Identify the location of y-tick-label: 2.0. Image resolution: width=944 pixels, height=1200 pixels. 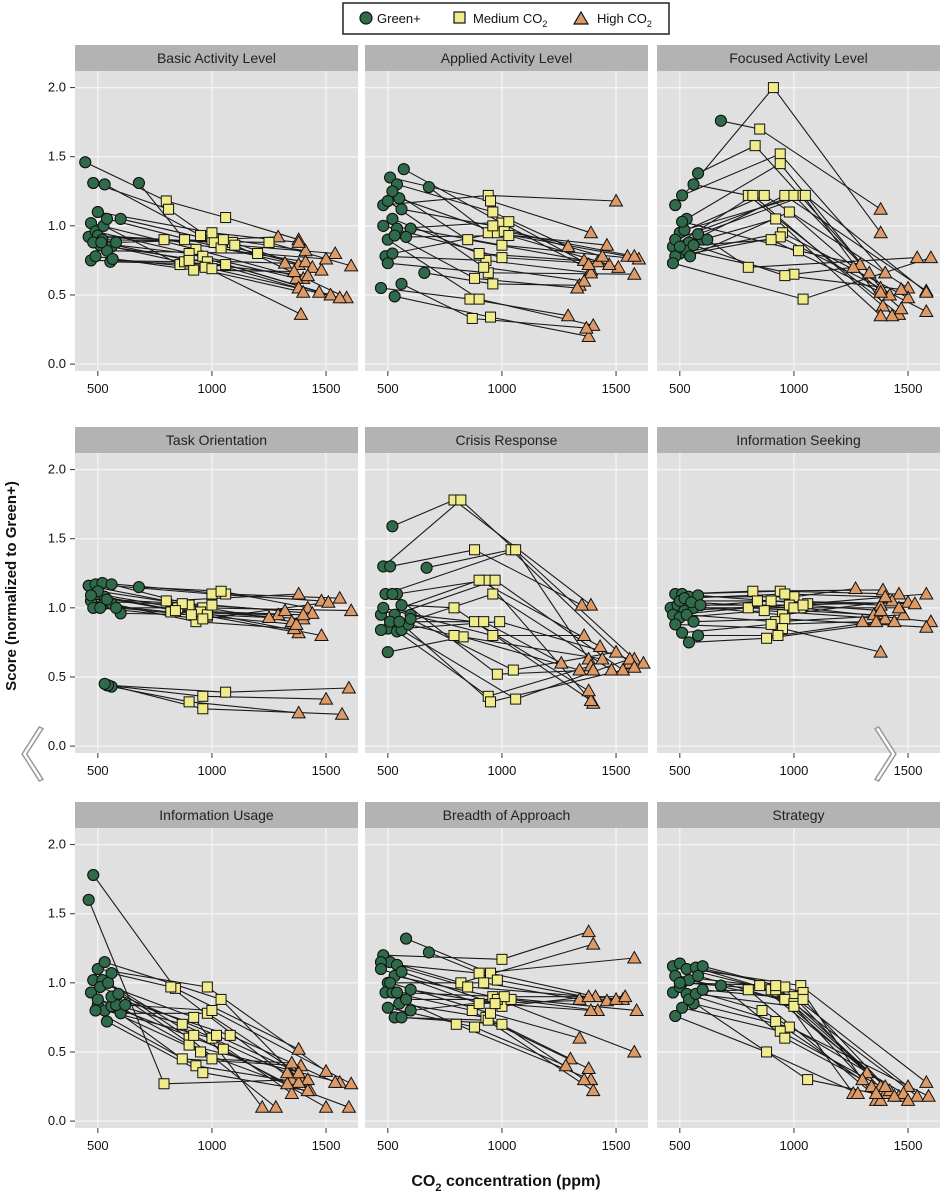
(57, 469).